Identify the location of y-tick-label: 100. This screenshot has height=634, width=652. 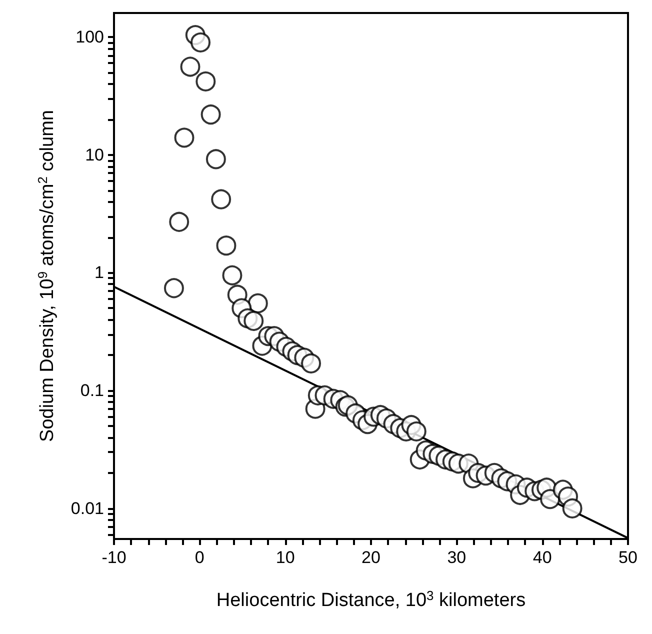
(90, 37).